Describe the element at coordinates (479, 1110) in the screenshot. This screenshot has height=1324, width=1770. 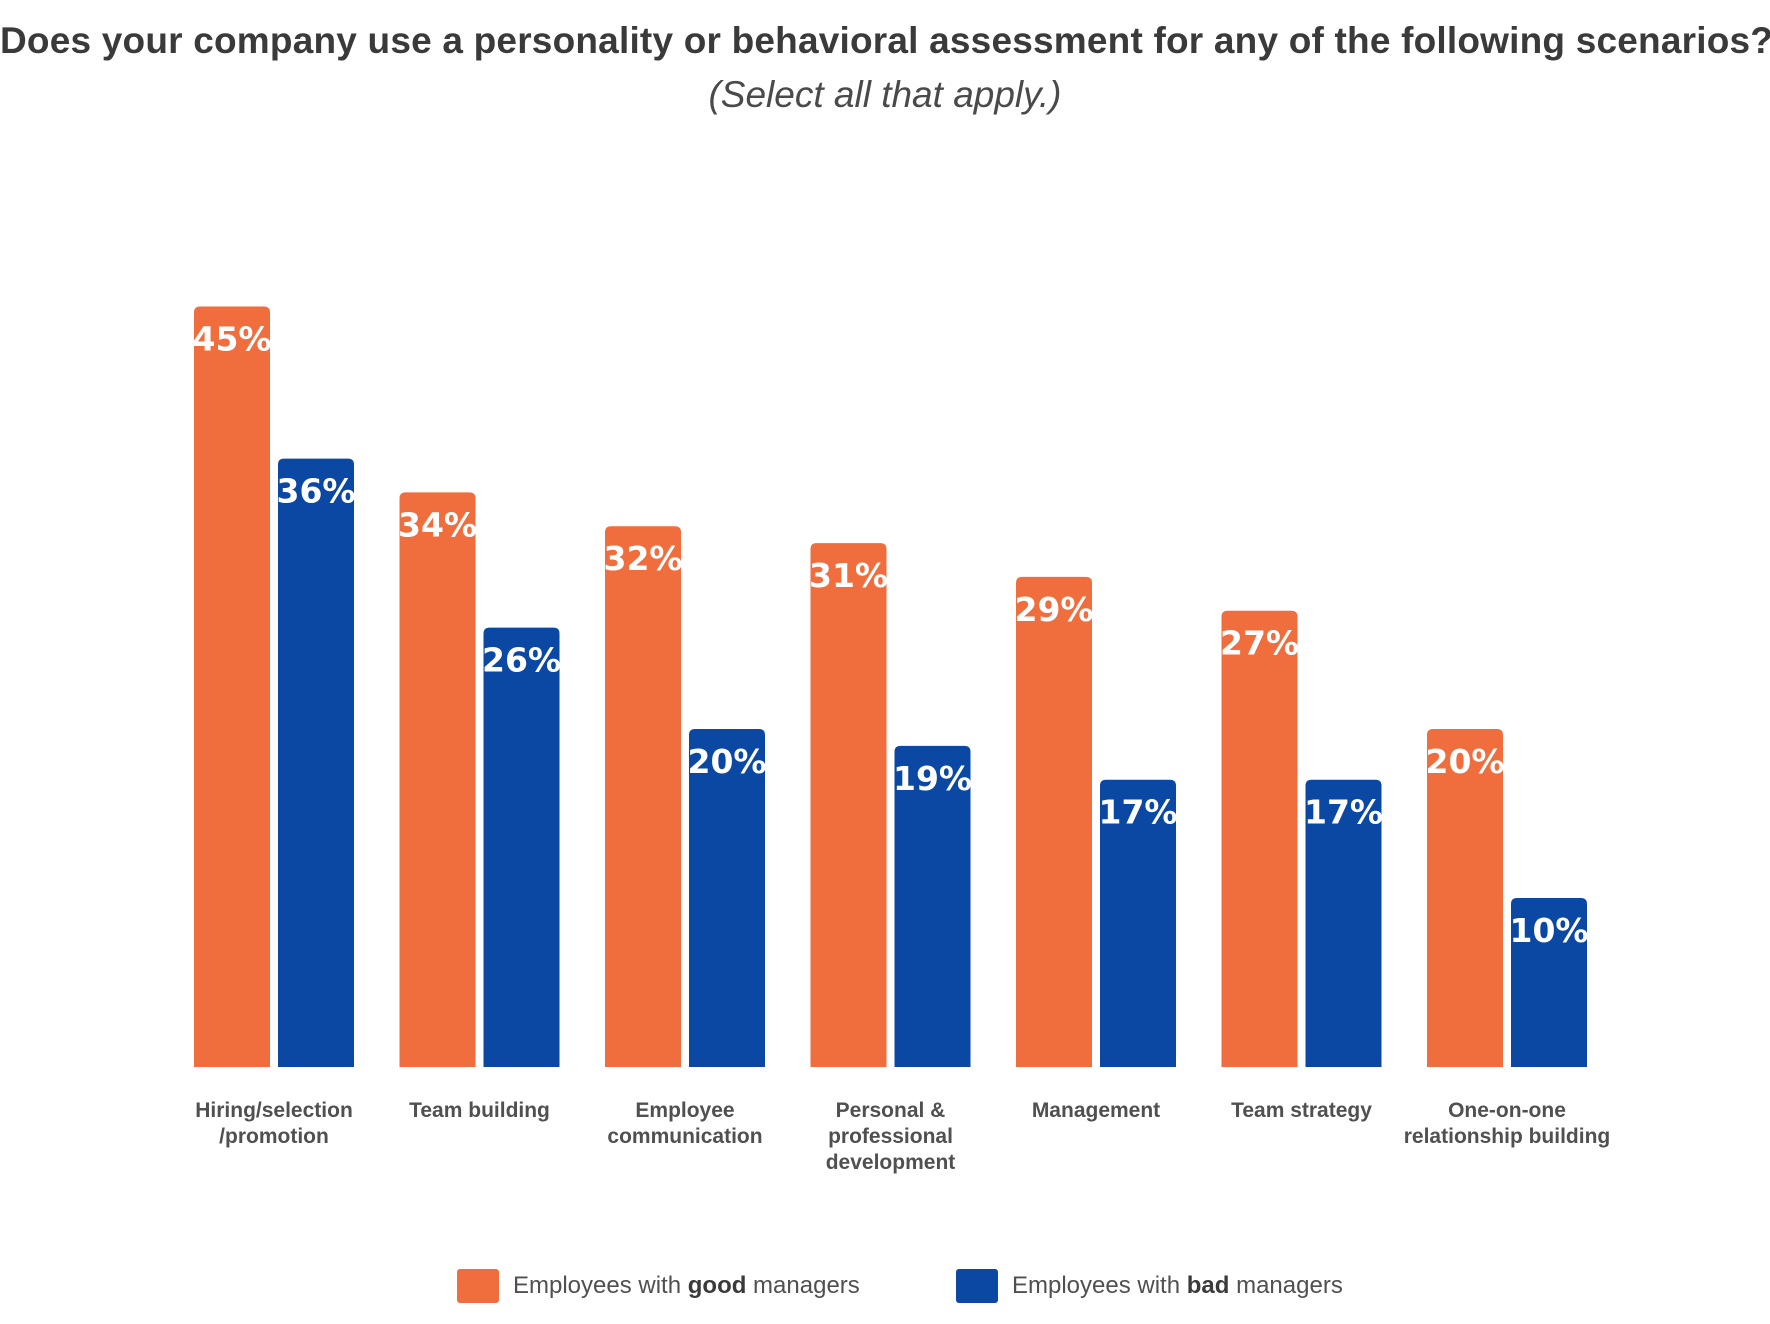
I see `category-label-2: Team building` at that location.